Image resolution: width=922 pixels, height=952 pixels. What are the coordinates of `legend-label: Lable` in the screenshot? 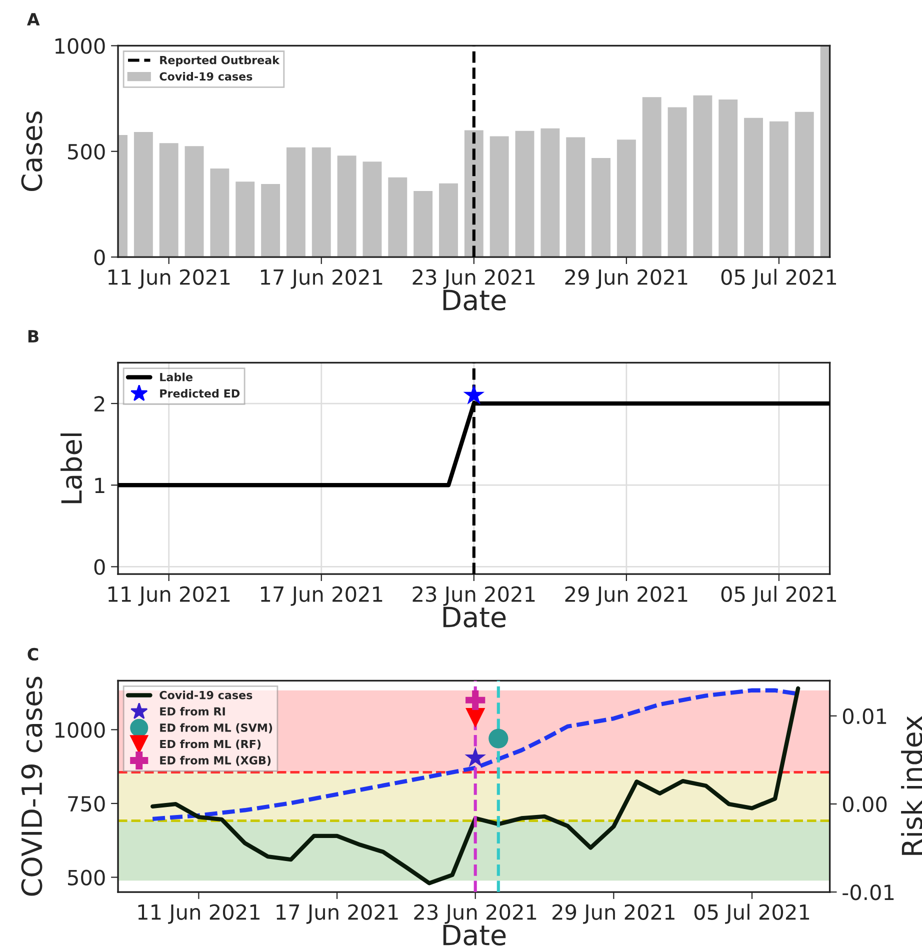 It's located at (176, 377).